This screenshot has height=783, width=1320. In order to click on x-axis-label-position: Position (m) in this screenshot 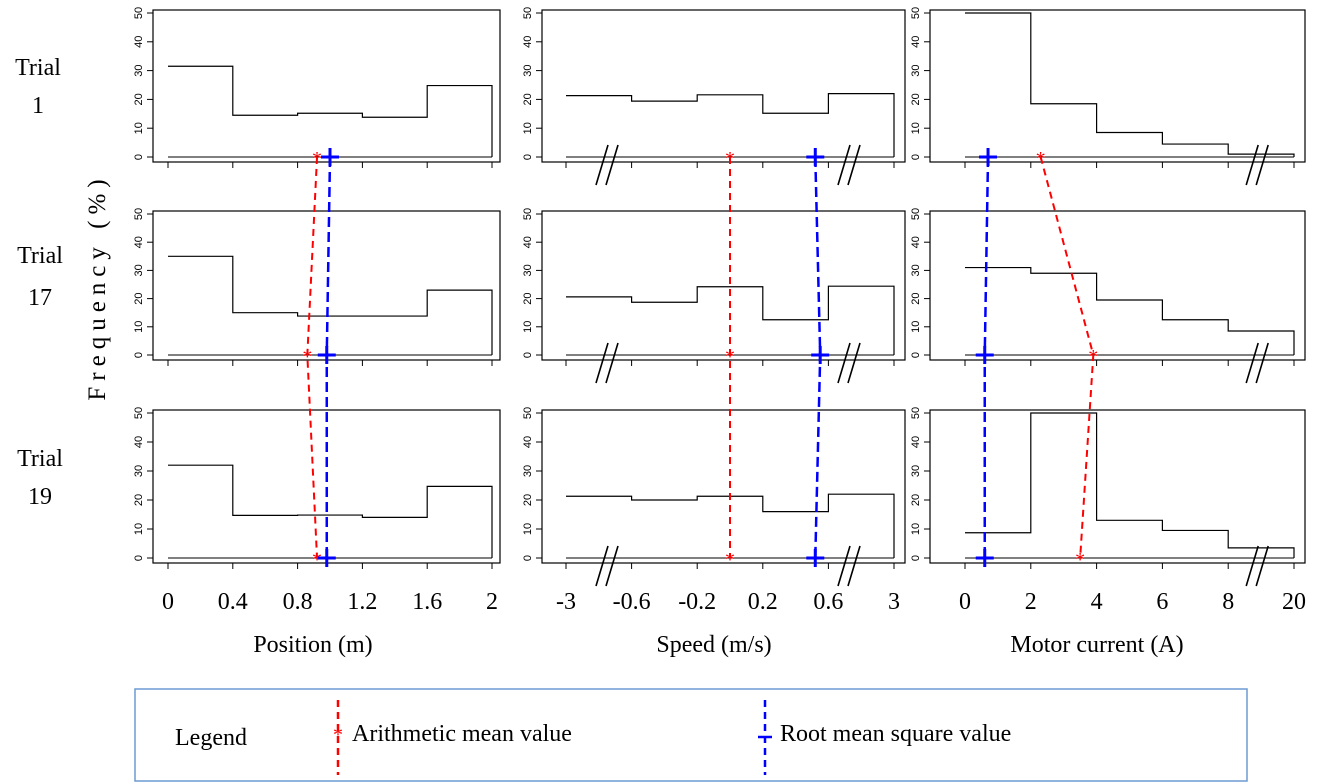, I will do `click(312, 645)`.